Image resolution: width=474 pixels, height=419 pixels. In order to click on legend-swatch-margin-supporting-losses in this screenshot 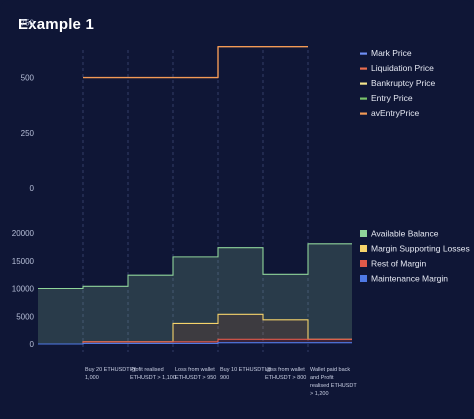, I will do `click(363, 248)`.